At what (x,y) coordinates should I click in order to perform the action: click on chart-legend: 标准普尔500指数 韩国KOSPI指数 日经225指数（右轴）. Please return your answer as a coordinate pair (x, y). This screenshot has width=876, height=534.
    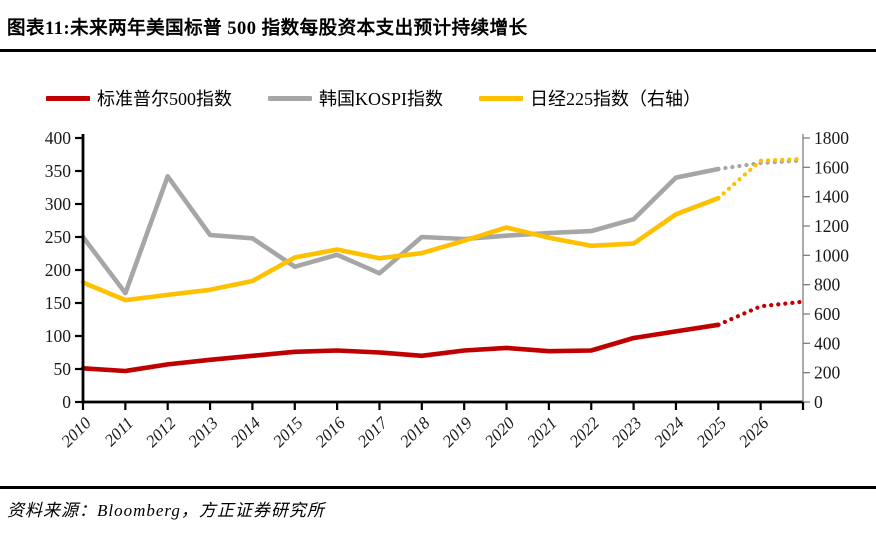
    Looking at the image, I should click on (373, 98).